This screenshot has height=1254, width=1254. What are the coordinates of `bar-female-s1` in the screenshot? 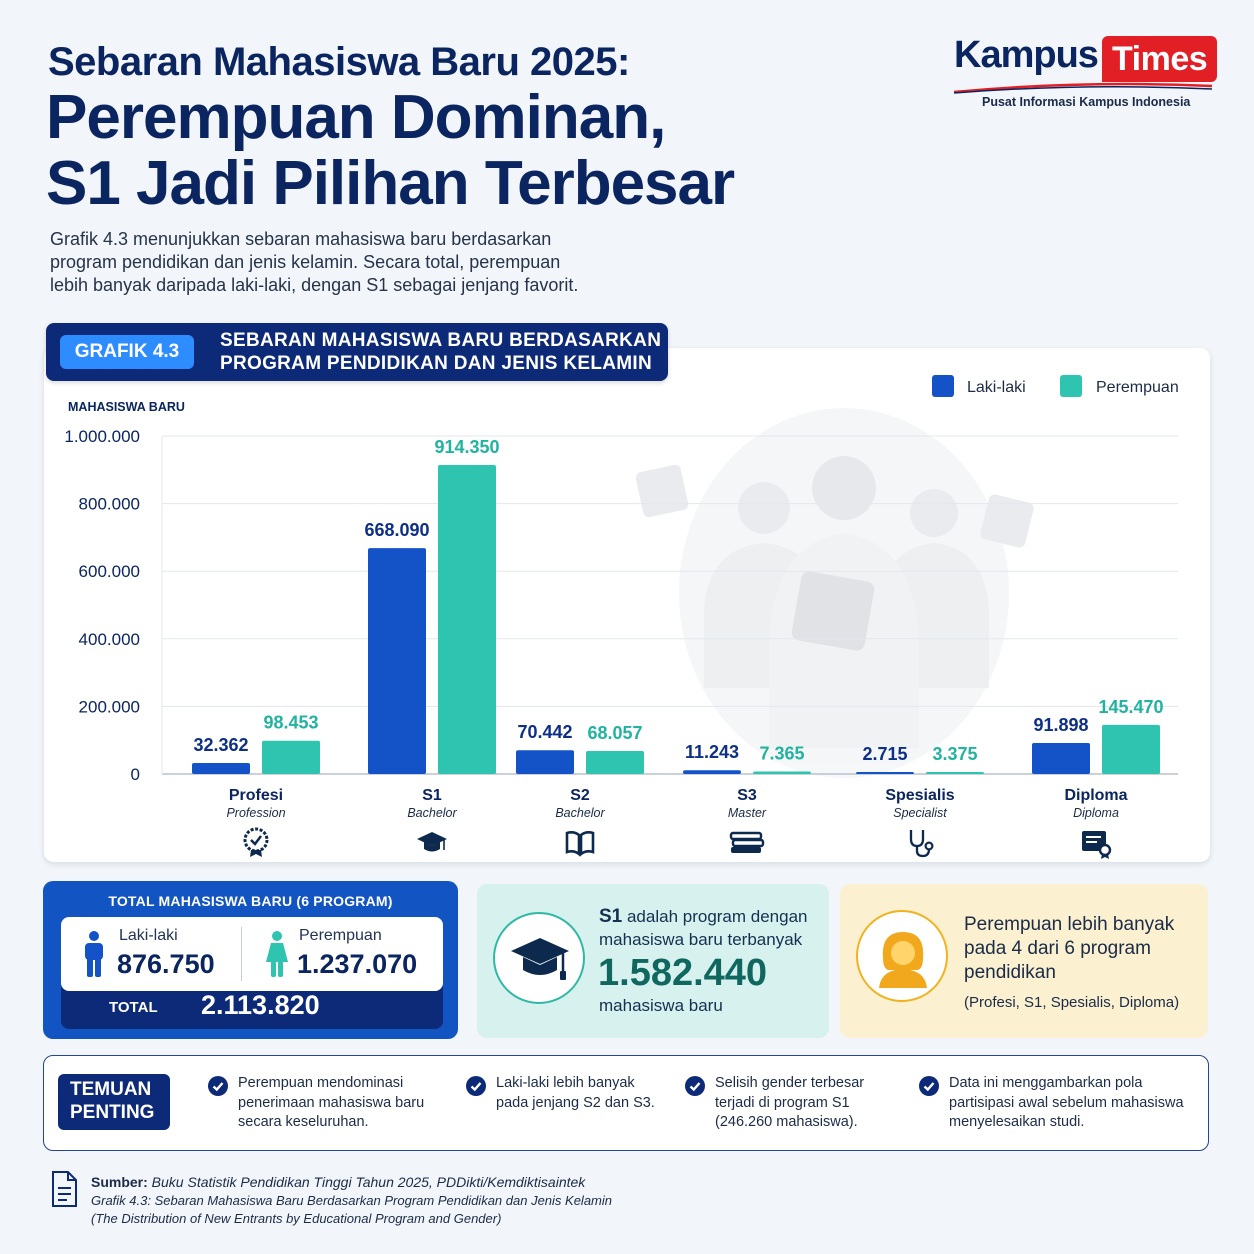 It's located at (467, 619).